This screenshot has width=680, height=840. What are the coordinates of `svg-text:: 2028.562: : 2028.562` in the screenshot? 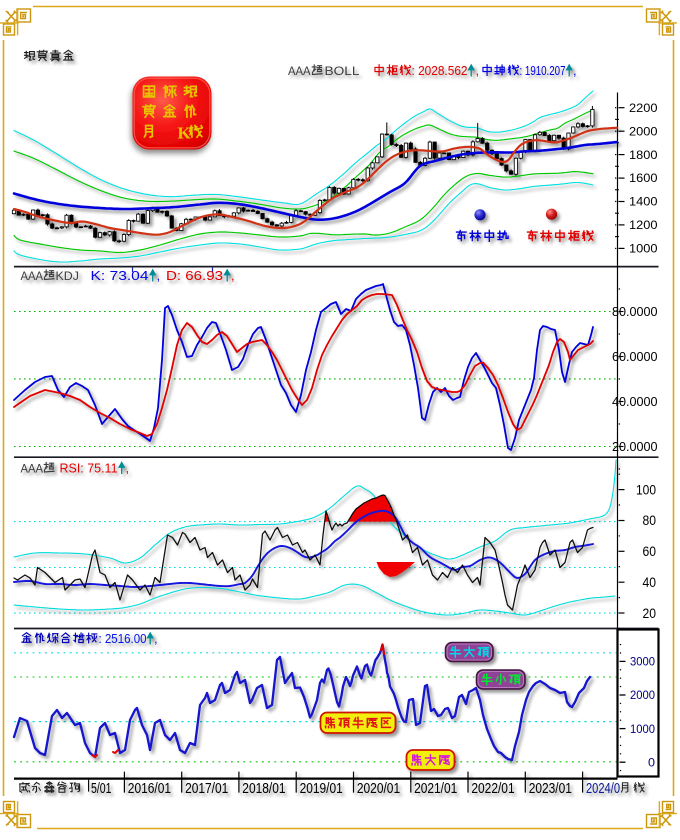 It's located at (440, 70).